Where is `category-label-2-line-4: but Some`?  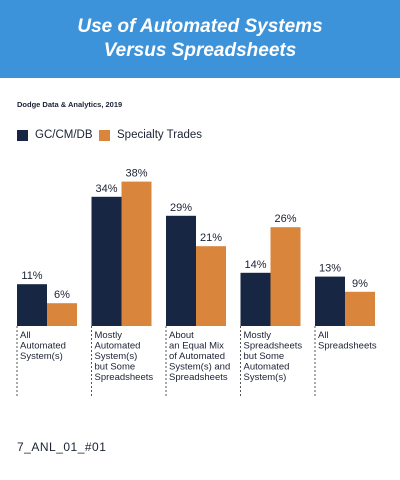 category-label-2-line-4: but Some is located at coordinates (115, 367).